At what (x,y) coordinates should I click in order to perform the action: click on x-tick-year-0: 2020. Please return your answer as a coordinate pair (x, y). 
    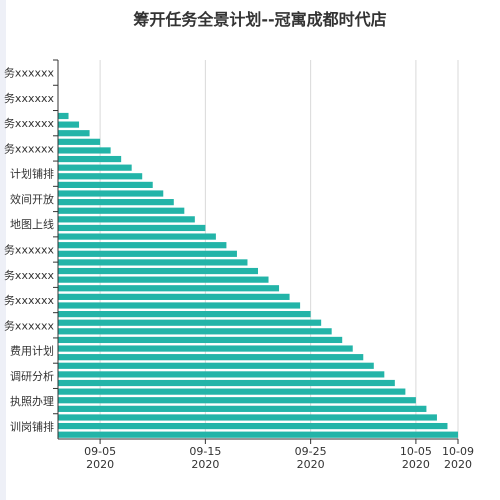
    Looking at the image, I should click on (100, 464).